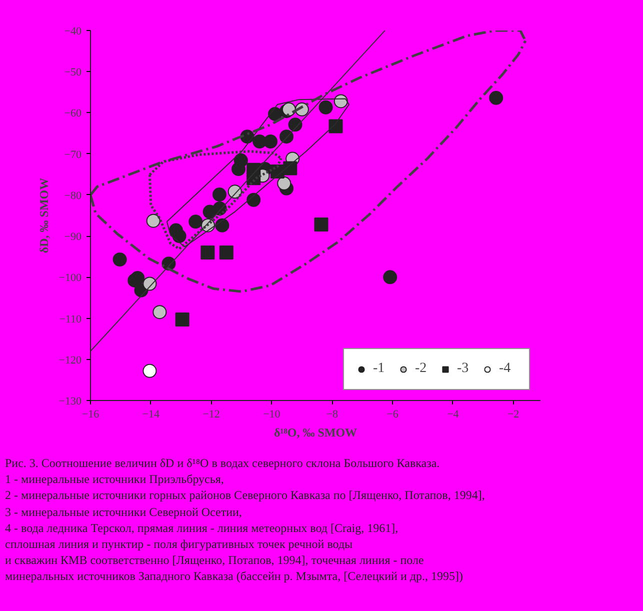 Image resolution: width=643 pixels, height=611 pixels. I want to click on text: 3 - минеральные источники Северной Осетии,, so click(123, 511).